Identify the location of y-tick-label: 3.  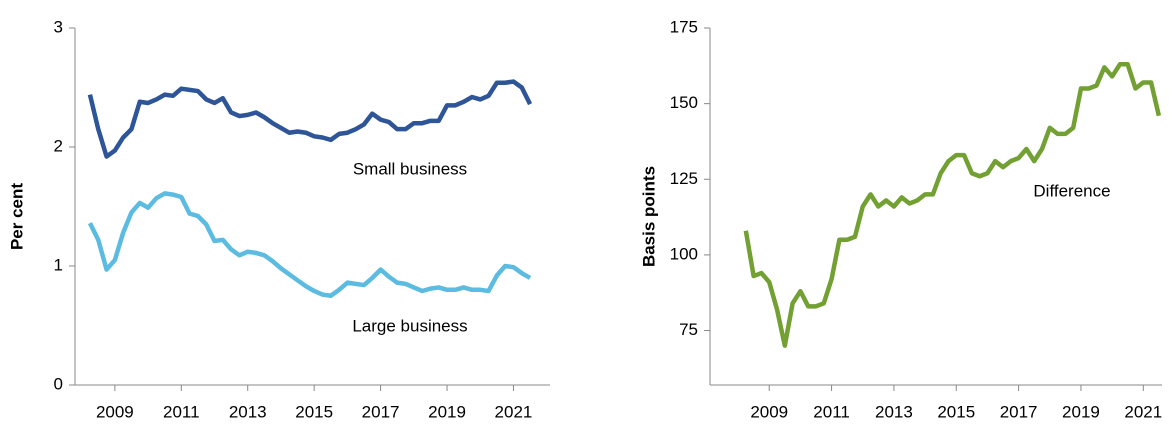
(58, 26).